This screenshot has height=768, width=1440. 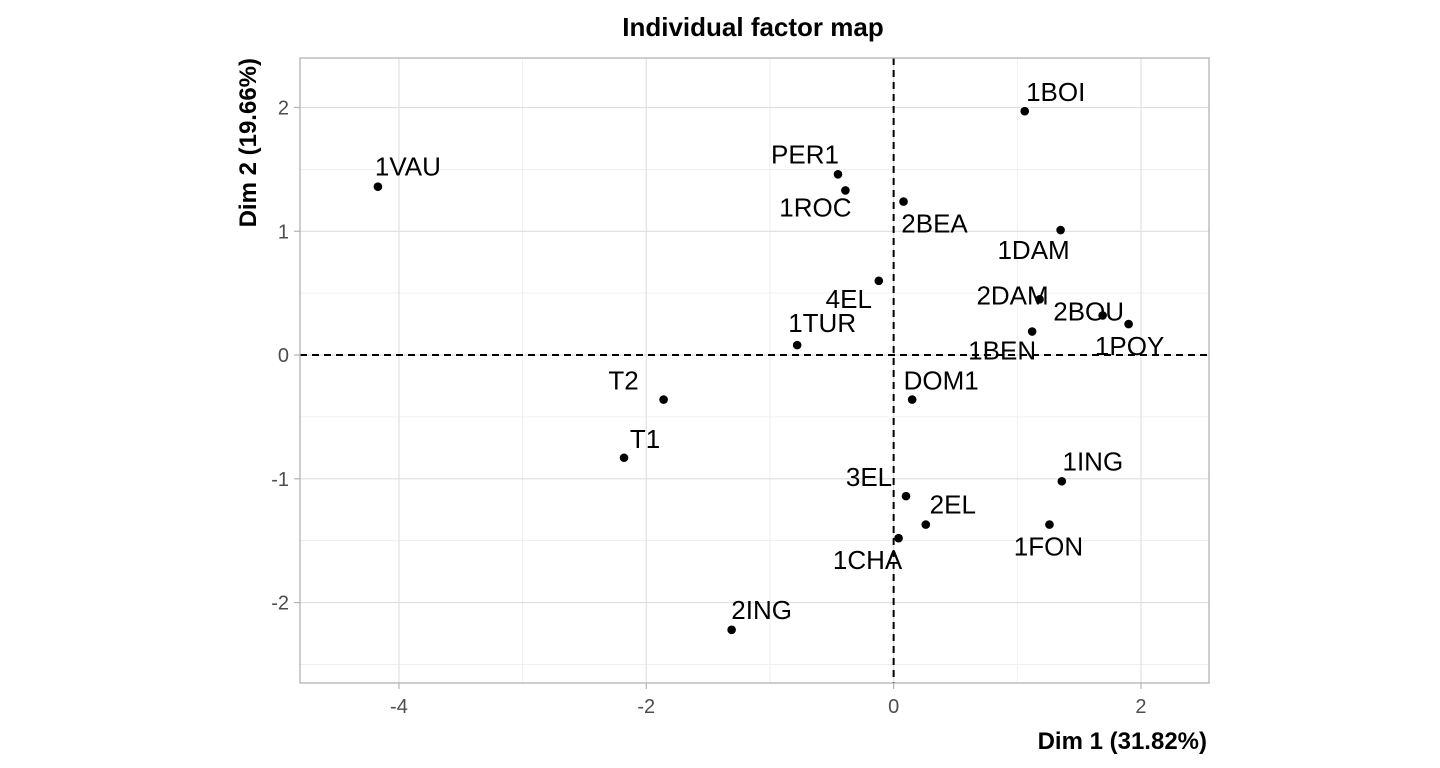 What do you see at coordinates (1055, 92) in the screenshot?
I see `point-label-1boi: 1BOI` at bounding box center [1055, 92].